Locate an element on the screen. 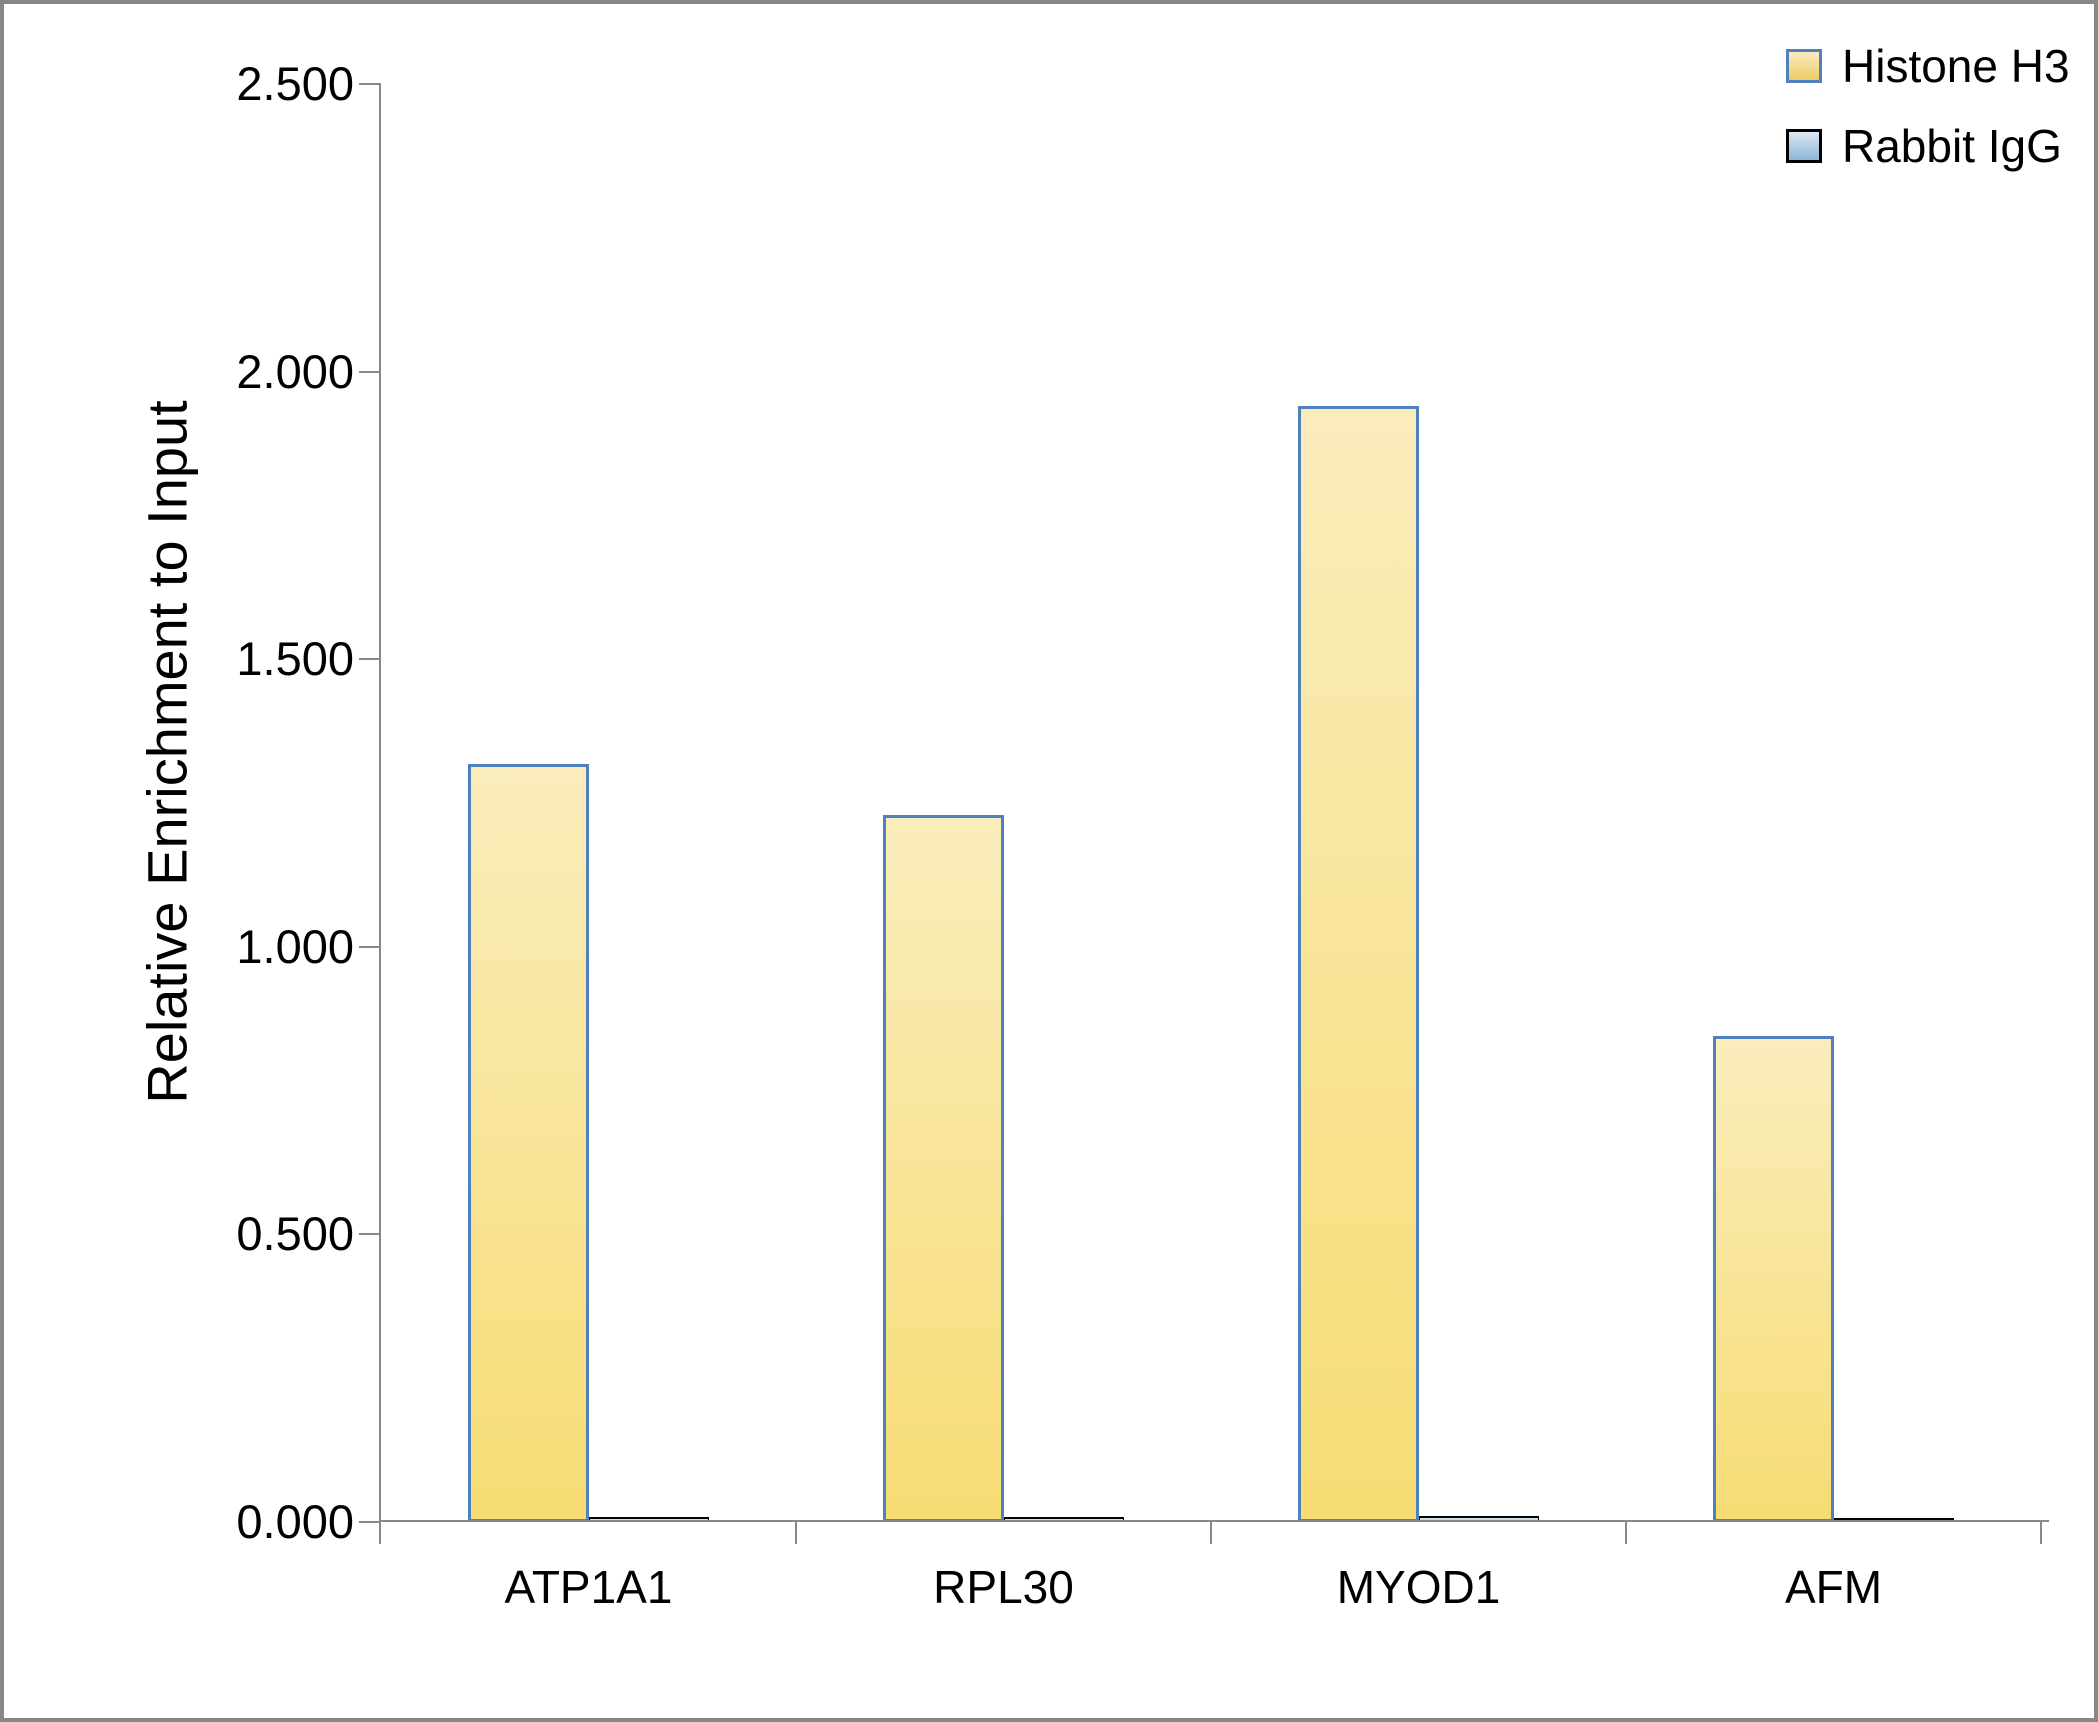 The height and width of the screenshot is (1722, 2098). y-tick-label: 1.500 is located at coordinates (295, 659).